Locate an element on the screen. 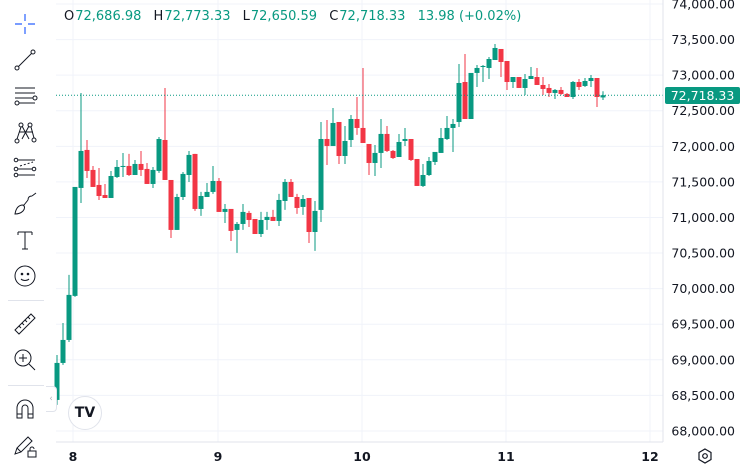 The width and height of the screenshot is (745, 470). crosshair-tool is located at coordinates (25, 24).